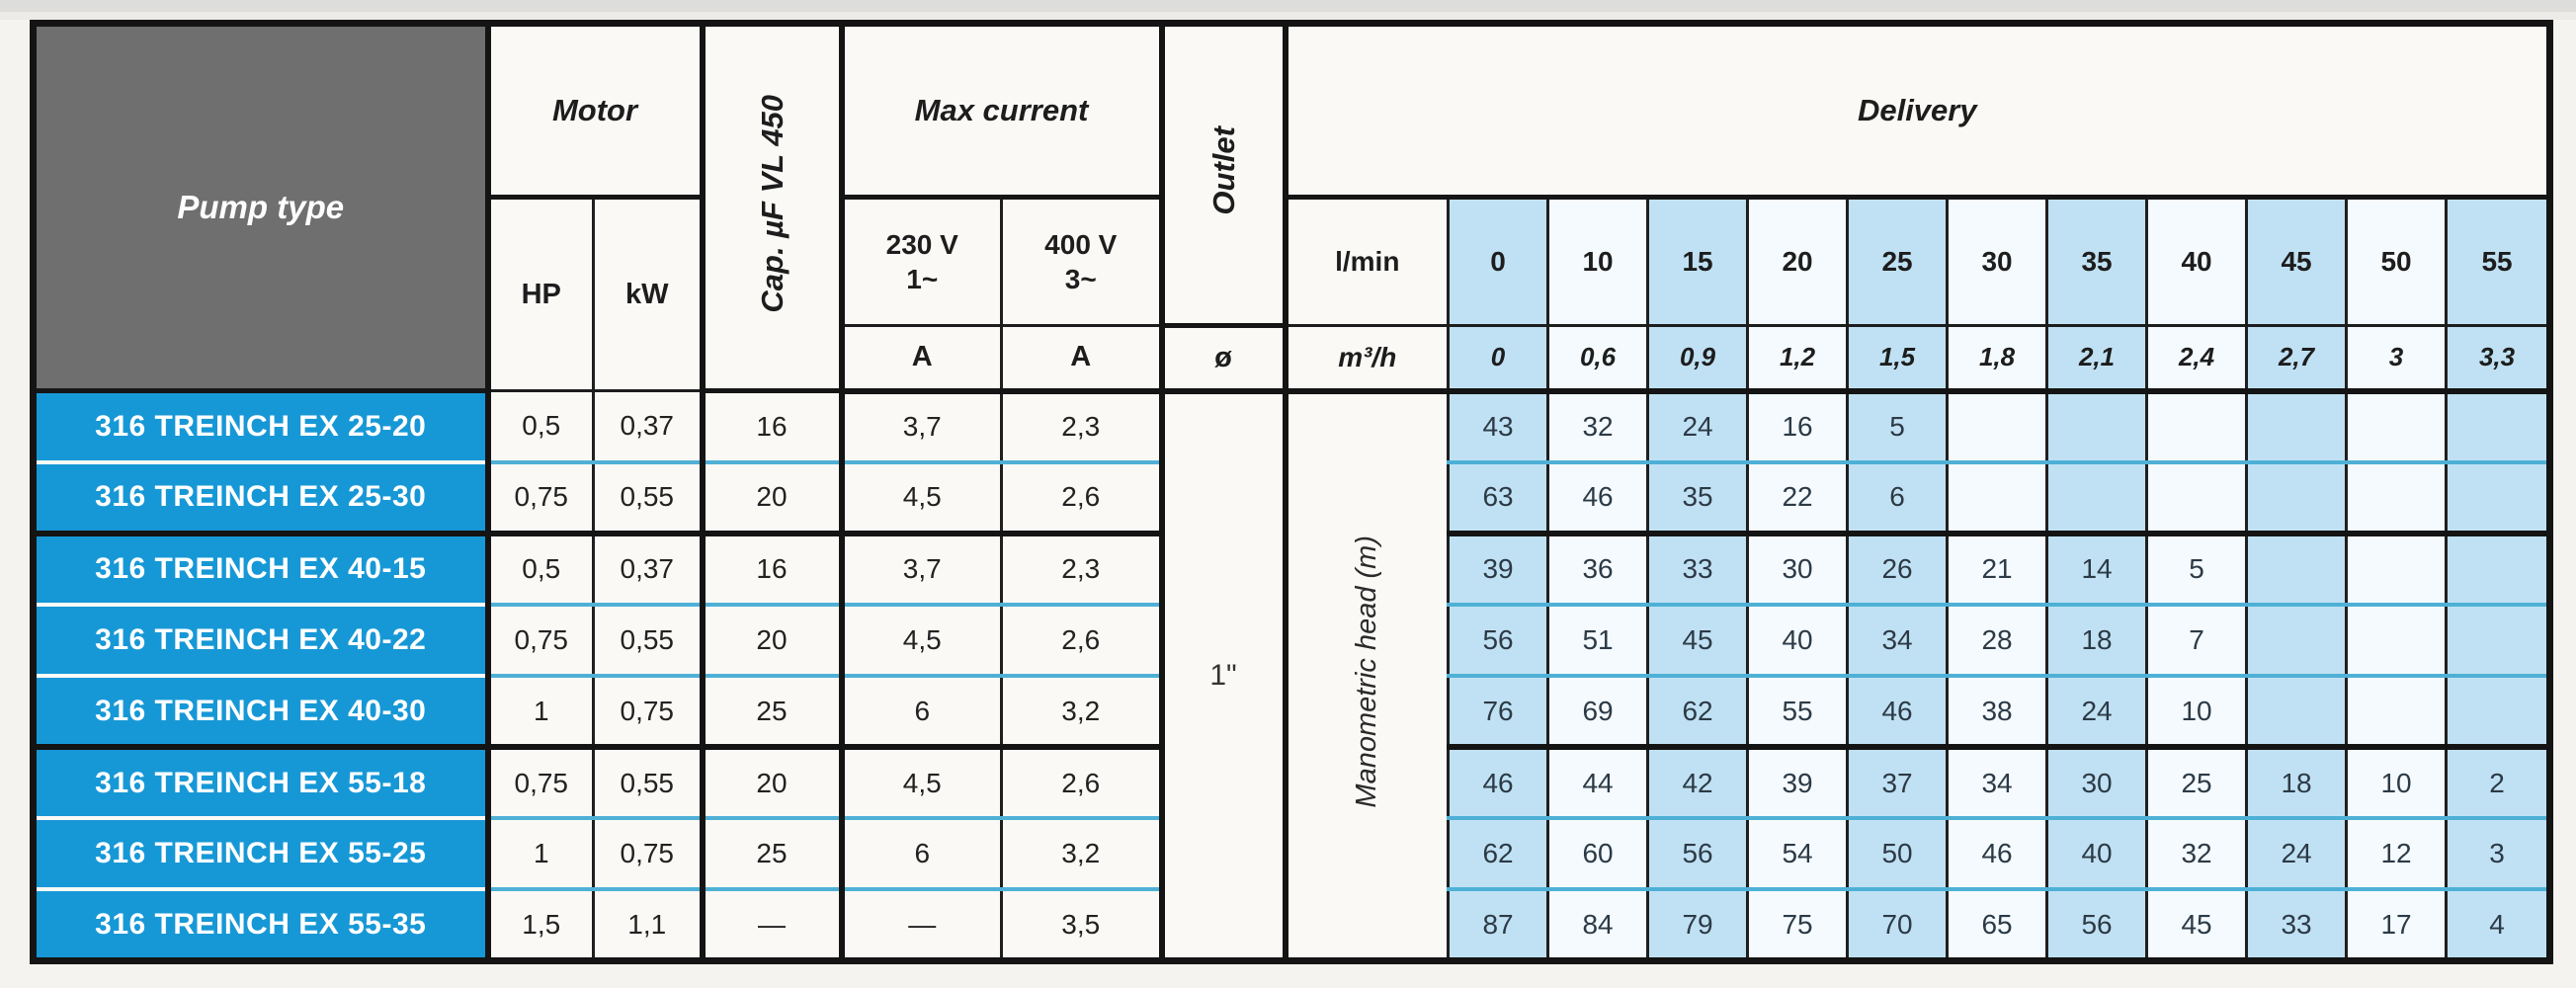 The image size is (2576, 988). What do you see at coordinates (2396, 784) in the screenshot?
I see `delivery-value-cell: 10` at bounding box center [2396, 784].